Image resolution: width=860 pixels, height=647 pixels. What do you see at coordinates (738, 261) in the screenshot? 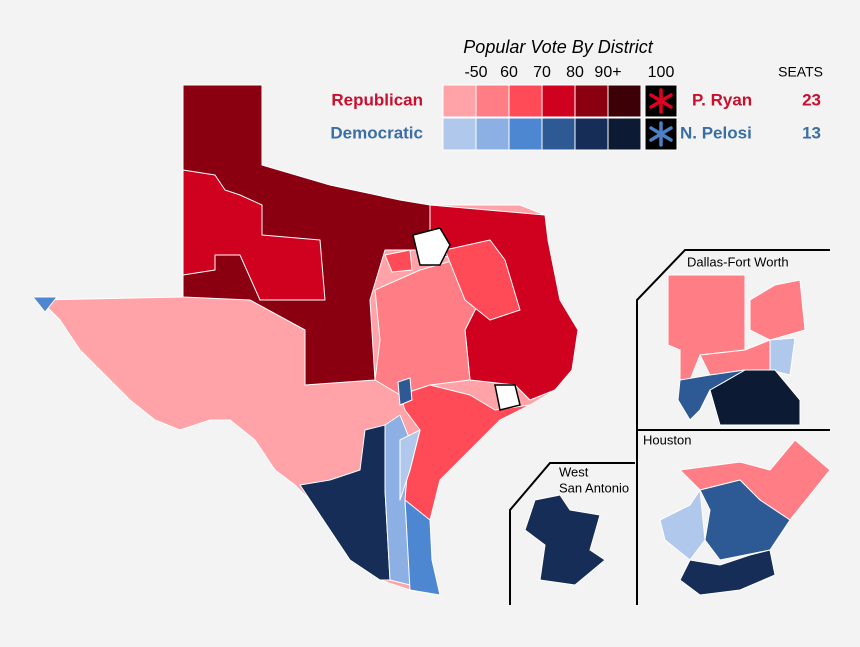
I see `inset-label: Dallas-Fort Worth` at bounding box center [738, 261].